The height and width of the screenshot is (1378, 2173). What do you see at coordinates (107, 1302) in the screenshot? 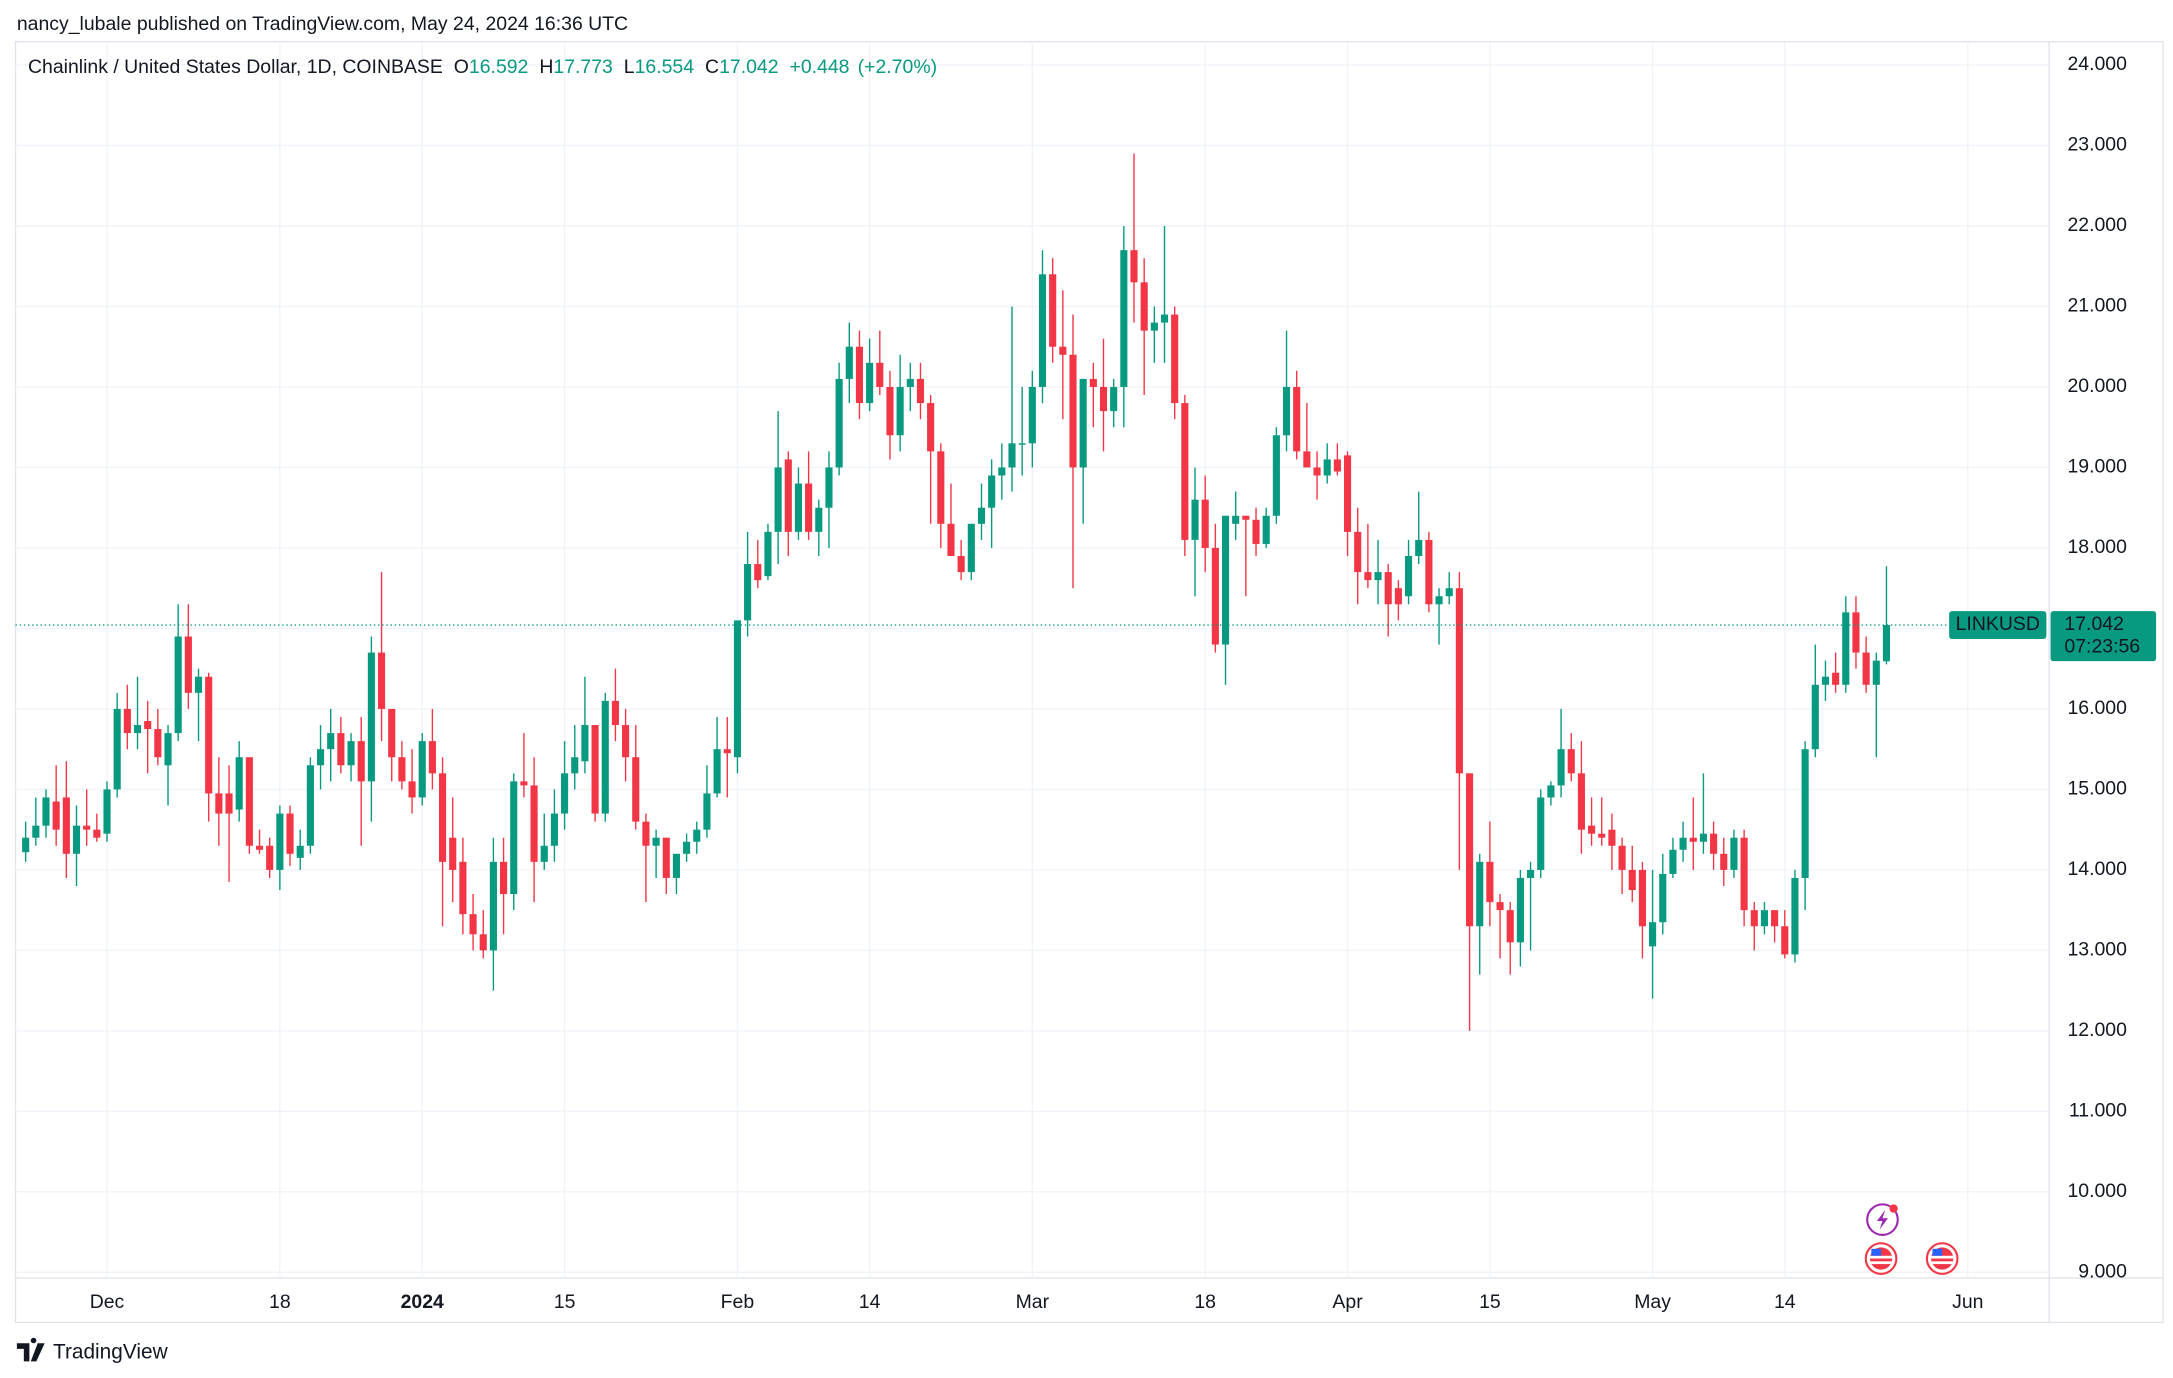
I see `x-tick-label: Dec` at bounding box center [107, 1302].